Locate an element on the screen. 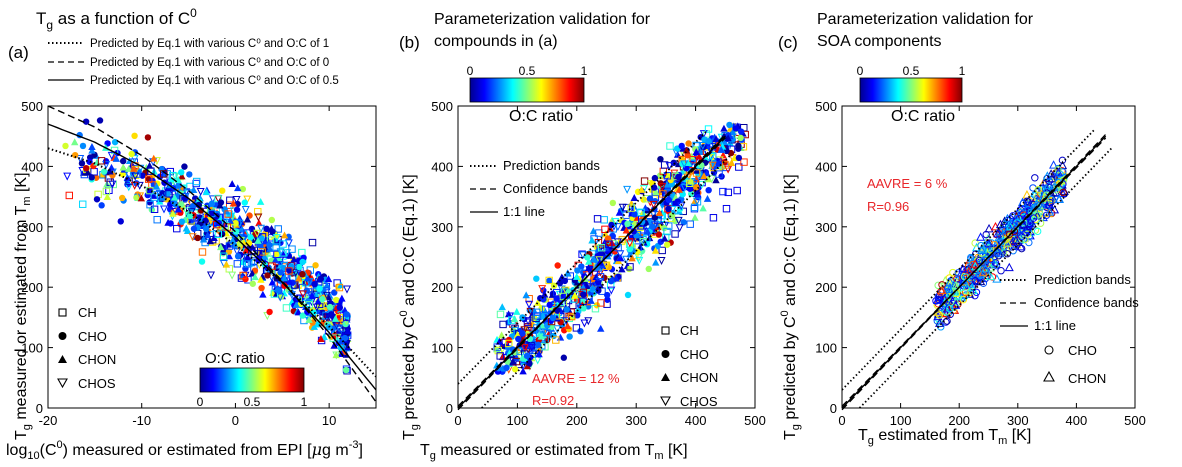  point-triangle-b977 is located at coordinates (541, 336).